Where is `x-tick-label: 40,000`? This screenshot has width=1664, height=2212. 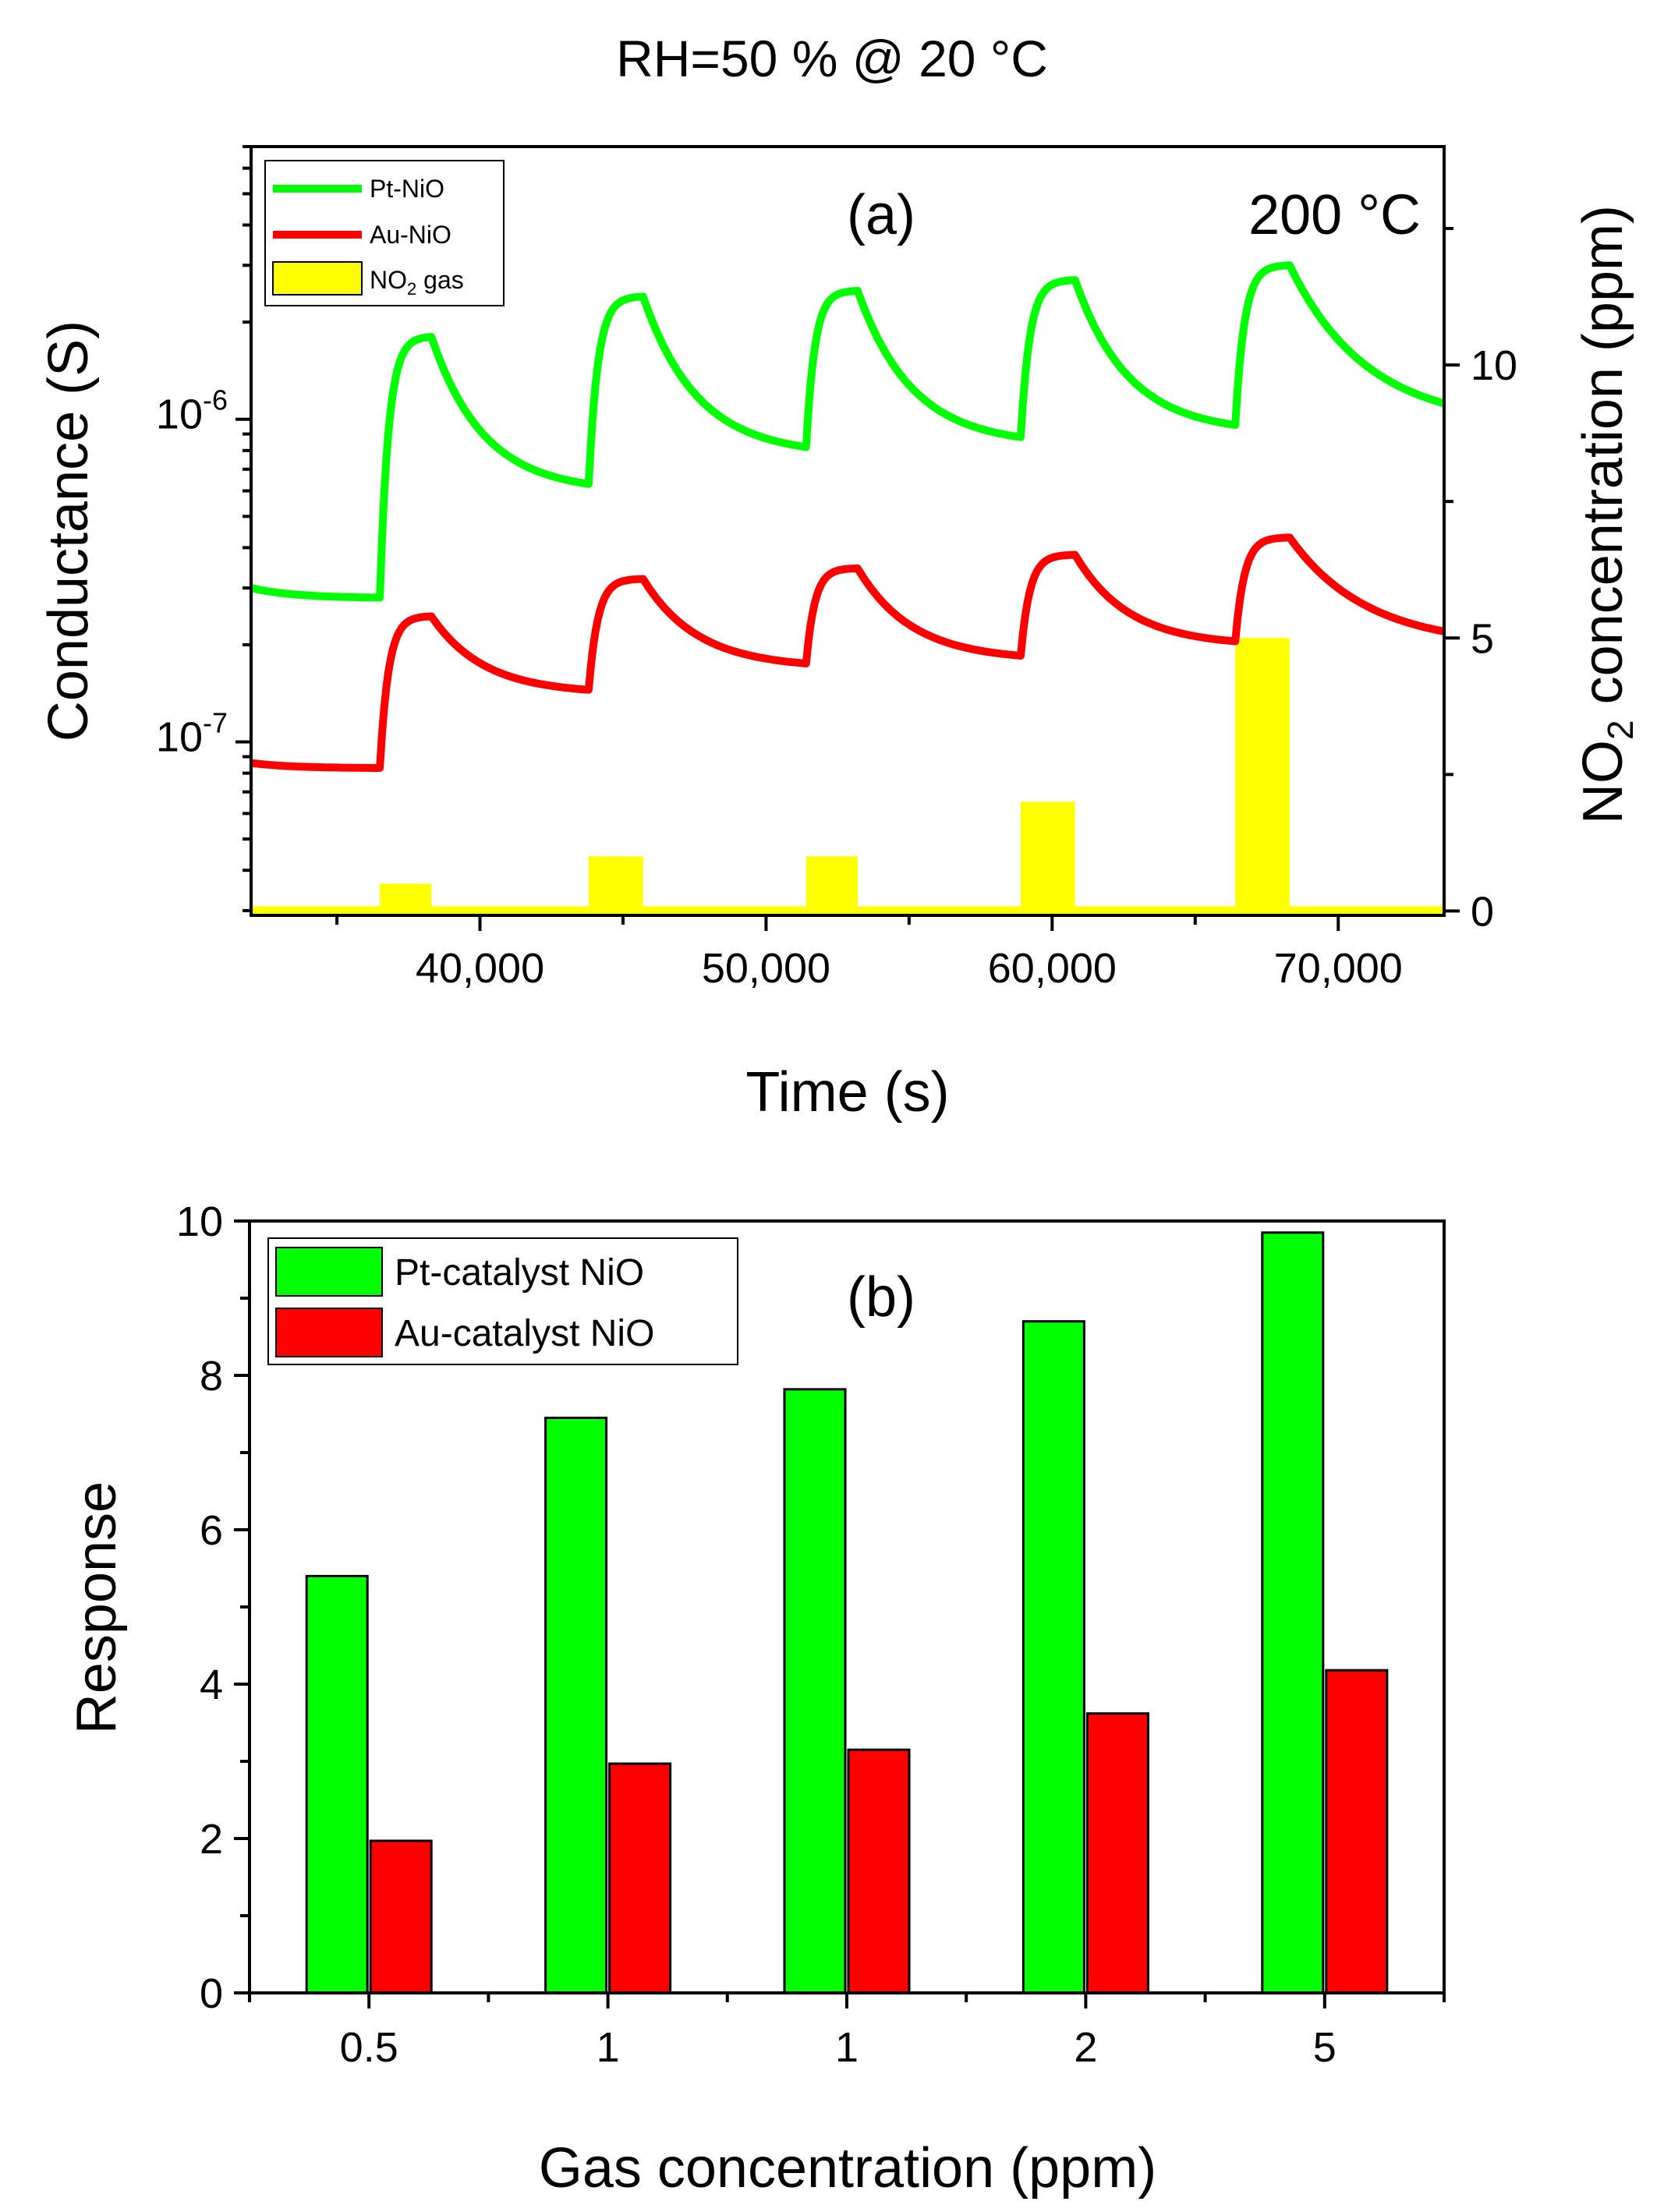 x-tick-label: 40,000 is located at coordinates (480, 969).